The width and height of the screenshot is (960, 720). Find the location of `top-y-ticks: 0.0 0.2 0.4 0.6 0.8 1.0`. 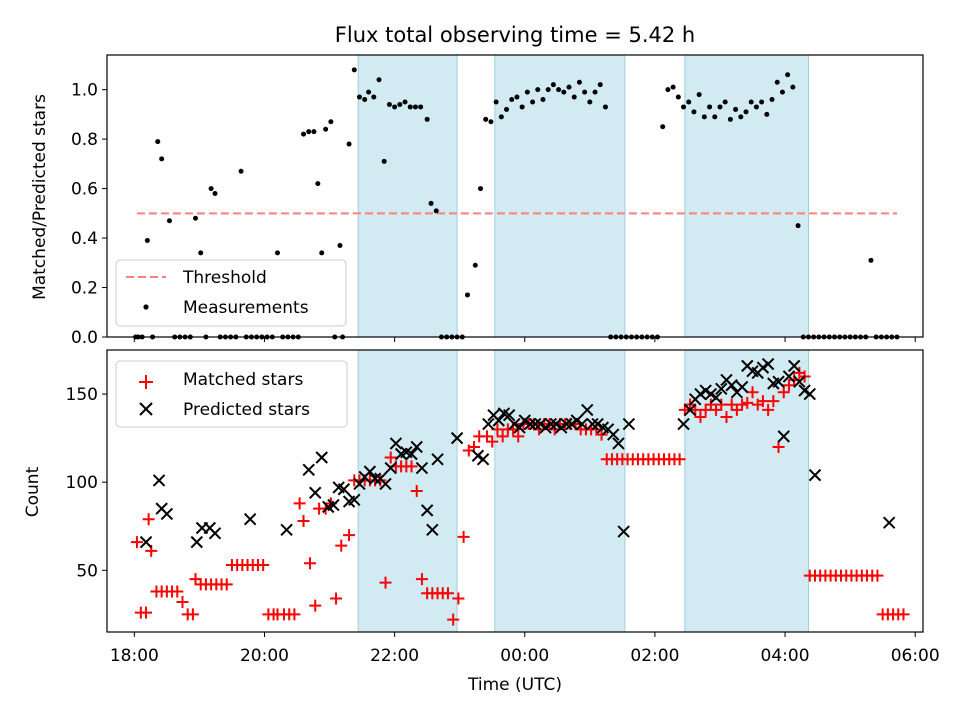

top-y-ticks: 0.0 0.2 0.4 0.6 0.8 1.0 is located at coordinates (89, 214).